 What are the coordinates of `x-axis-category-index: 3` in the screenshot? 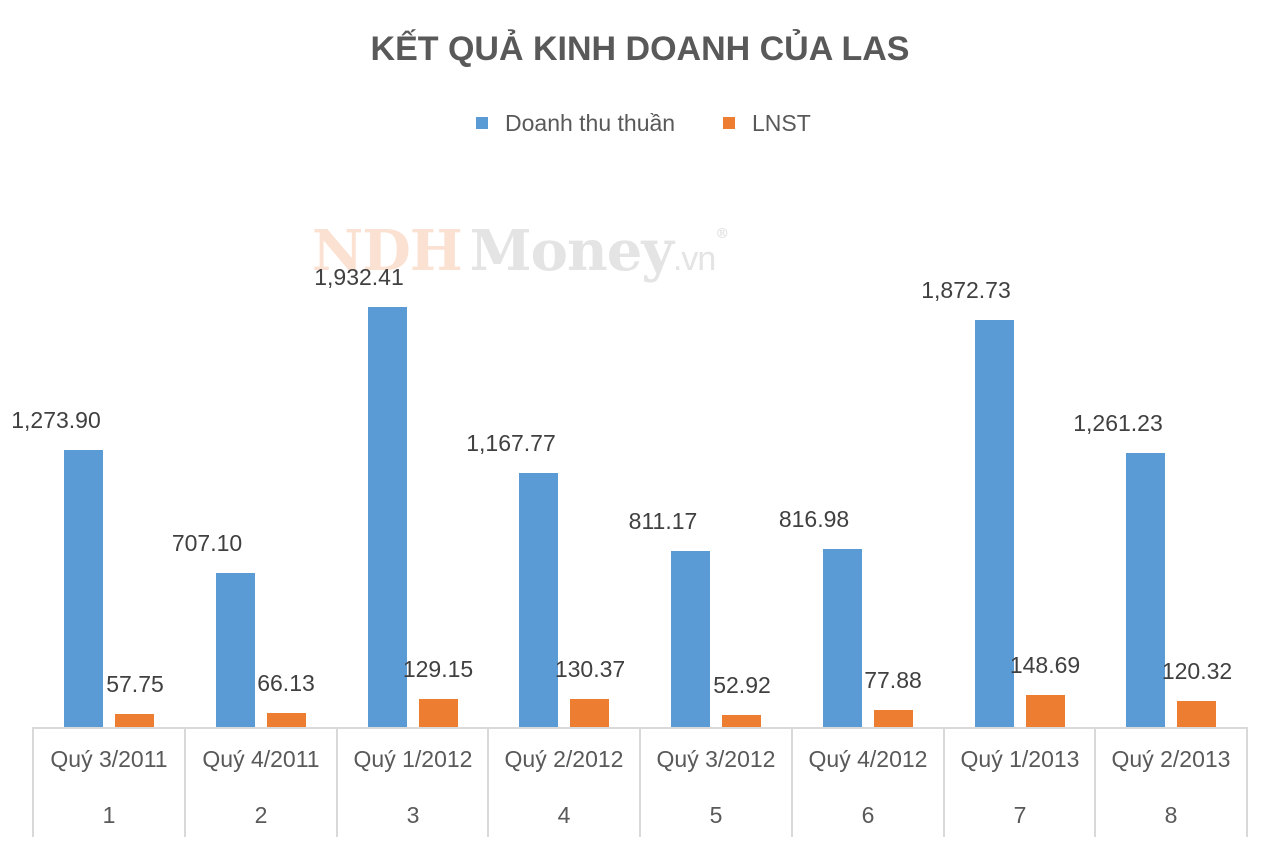 It's located at (413, 815).